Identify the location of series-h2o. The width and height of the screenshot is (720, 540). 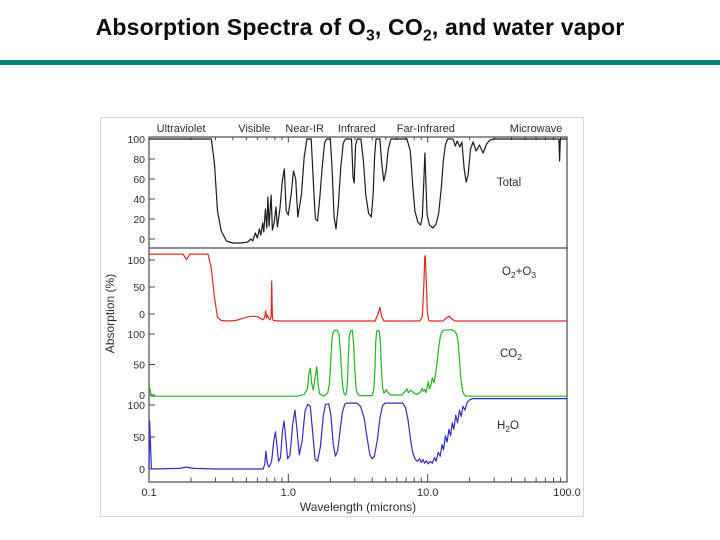
(357, 434).